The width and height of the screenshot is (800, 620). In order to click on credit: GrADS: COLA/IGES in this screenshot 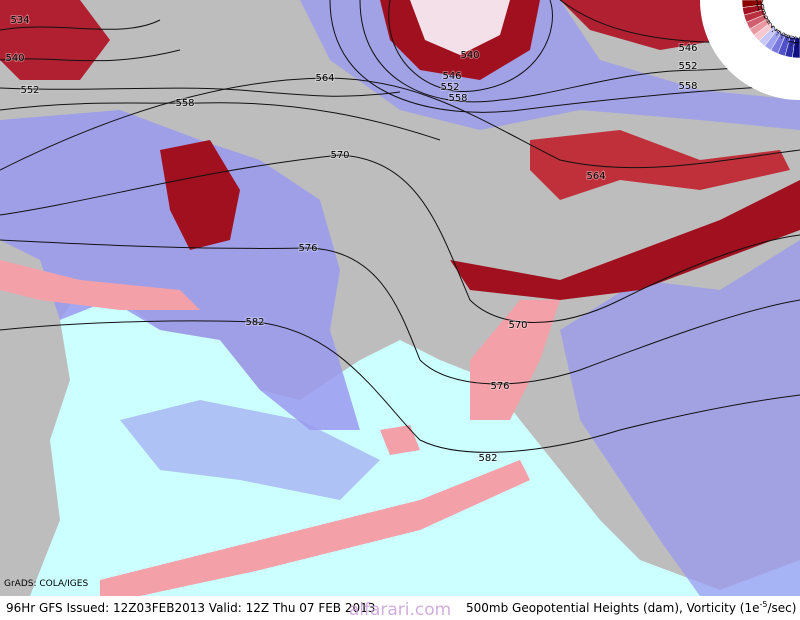, I will do `click(46, 584)`.